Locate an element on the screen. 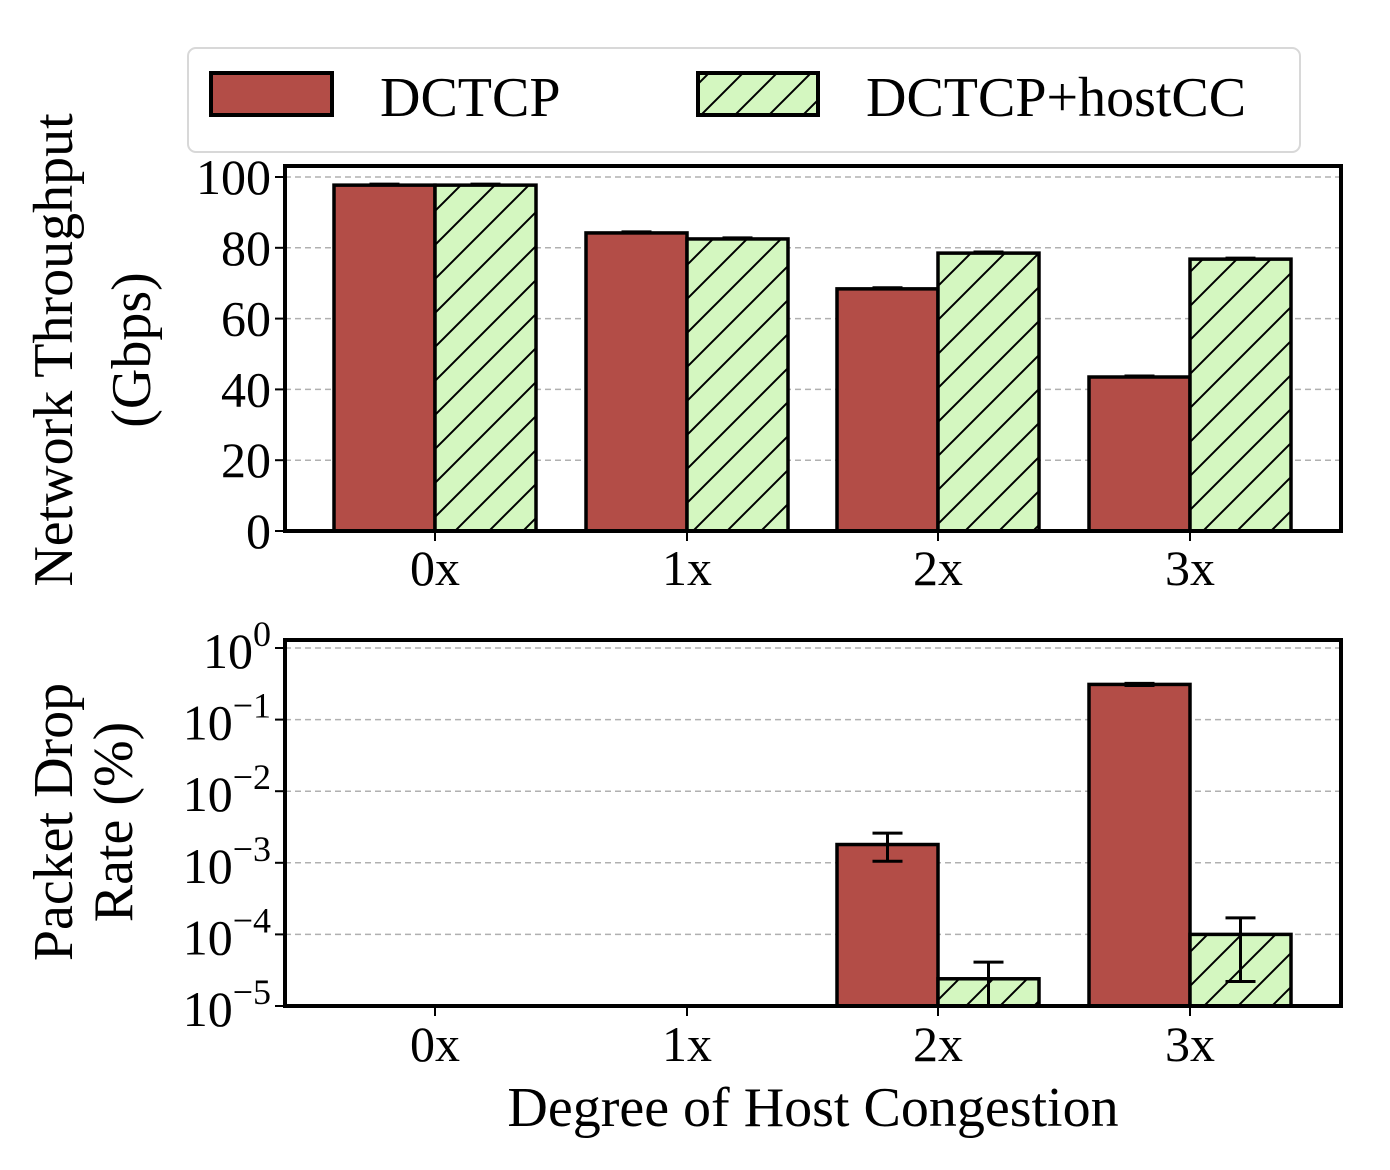 The width and height of the screenshot is (1390, 1170). throughput-ylabel-line1: Network Throughput is located at coordinates (54, 350).